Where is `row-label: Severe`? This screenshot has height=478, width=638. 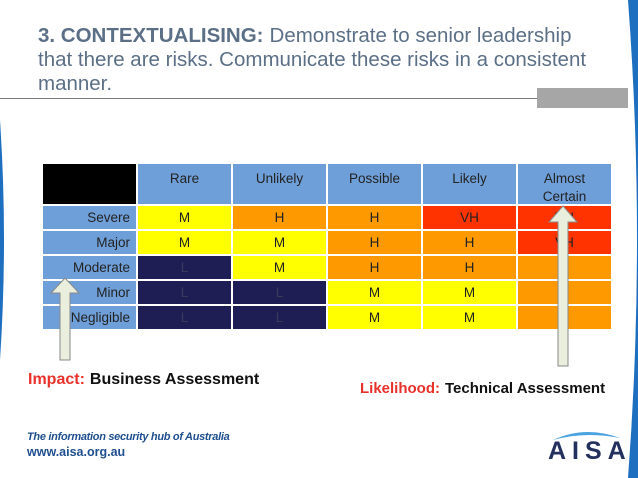
row-label: Severe is located at coordinates (89, 217).